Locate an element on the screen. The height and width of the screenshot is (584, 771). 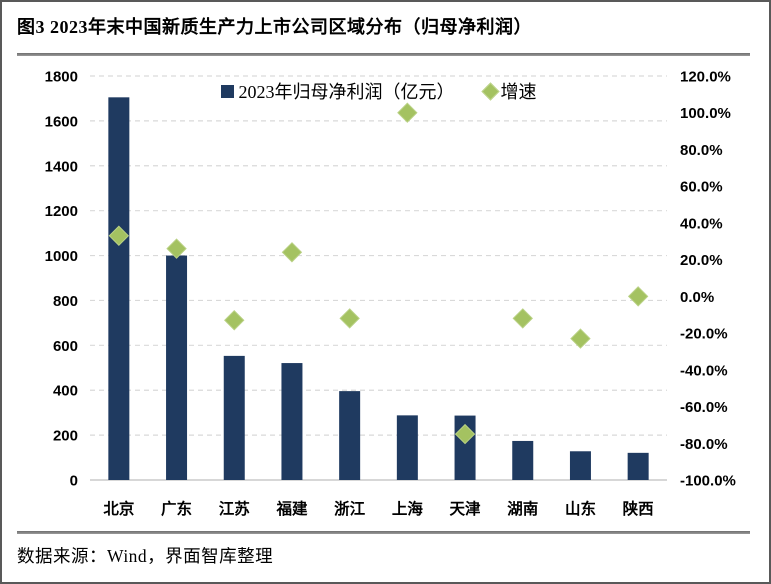
bar-北京 is located at coordinates (119, 289).